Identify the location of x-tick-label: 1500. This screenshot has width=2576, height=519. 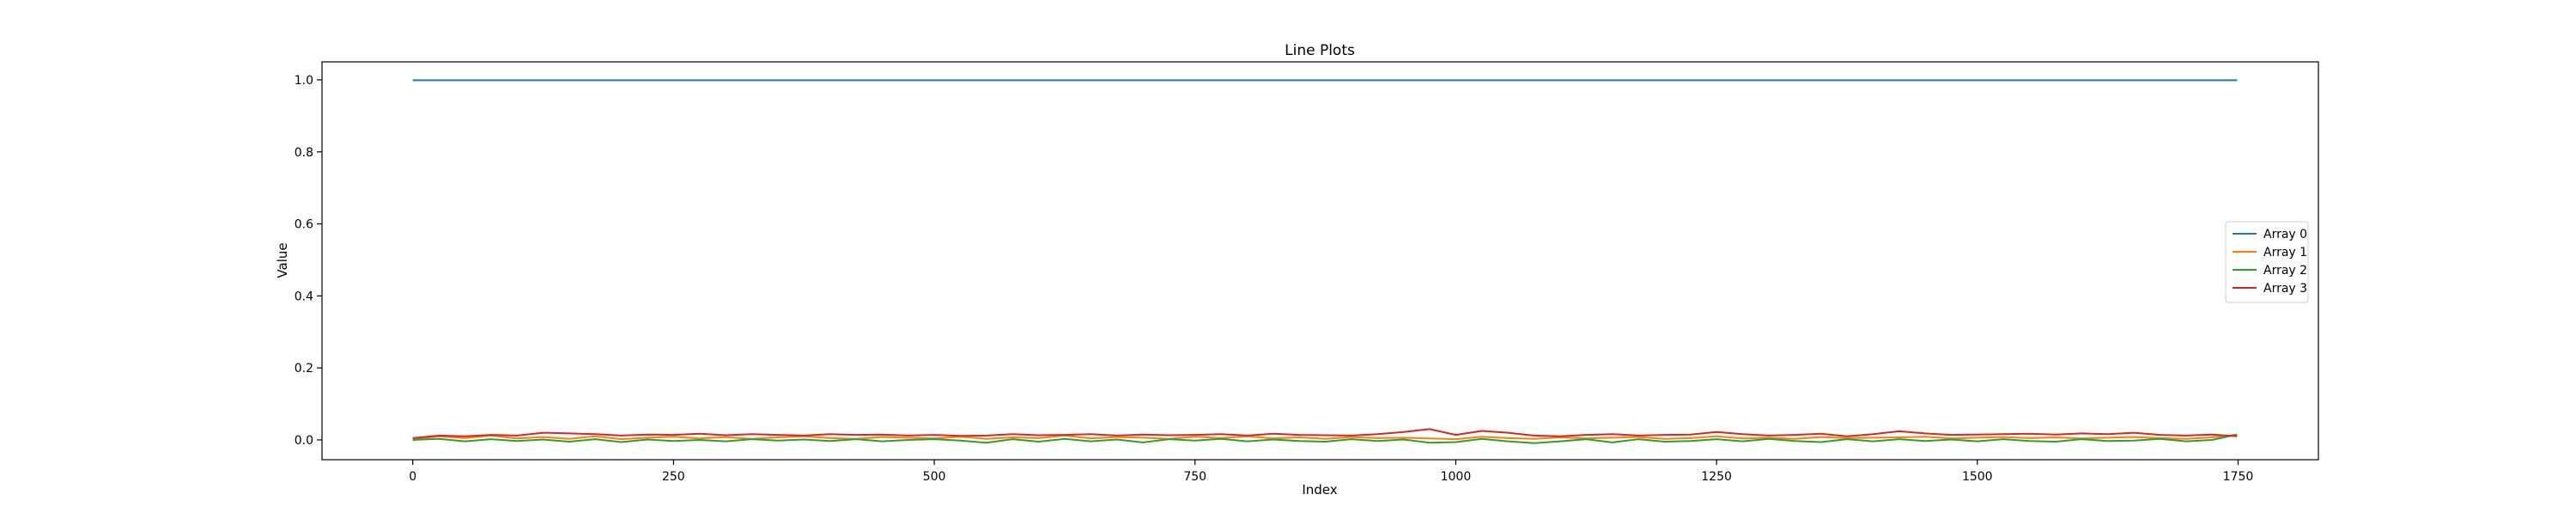
(1977, 477).